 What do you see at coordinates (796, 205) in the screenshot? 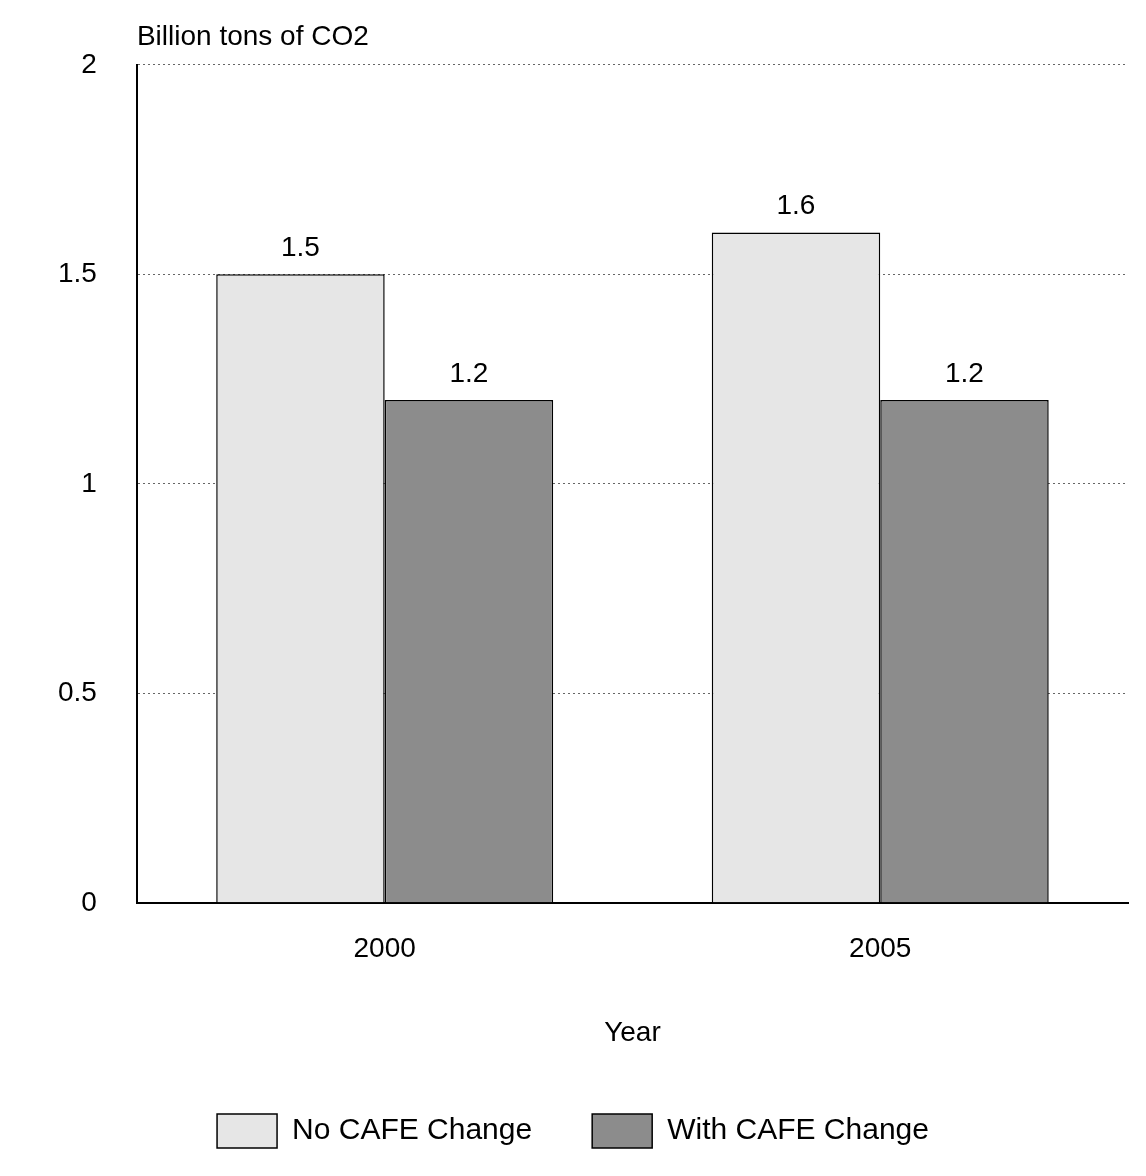
I see `data-label: 1.6` at bounding box center [796, 205].